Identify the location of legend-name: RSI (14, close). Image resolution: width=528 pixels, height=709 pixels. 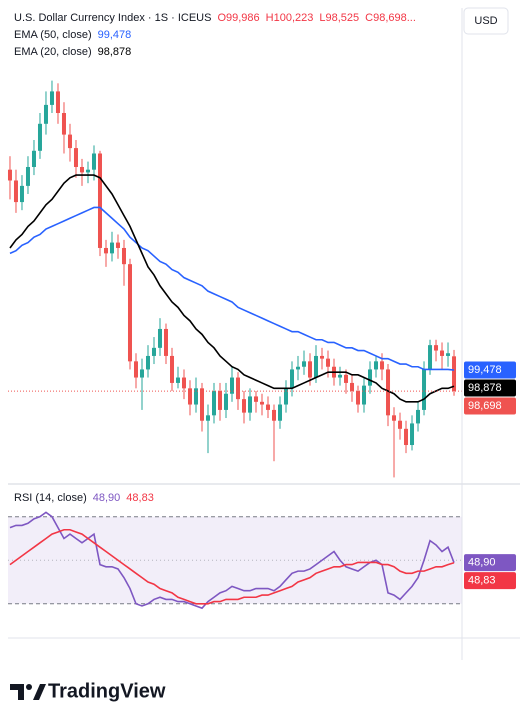
(50, 498).